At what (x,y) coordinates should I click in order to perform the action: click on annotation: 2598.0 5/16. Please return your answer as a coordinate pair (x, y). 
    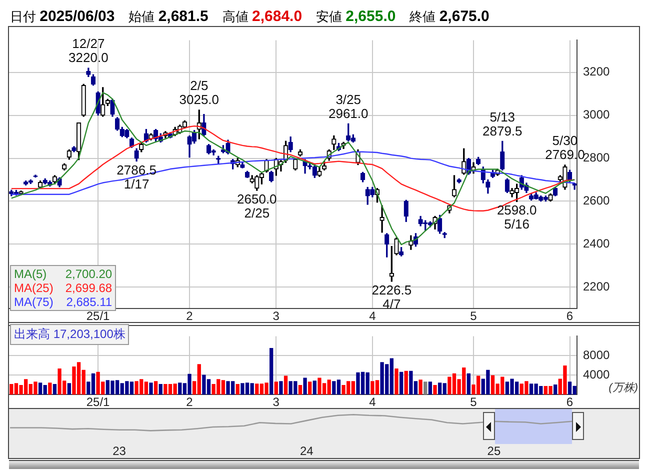
    Looking at the image, I should click on (516, 217).